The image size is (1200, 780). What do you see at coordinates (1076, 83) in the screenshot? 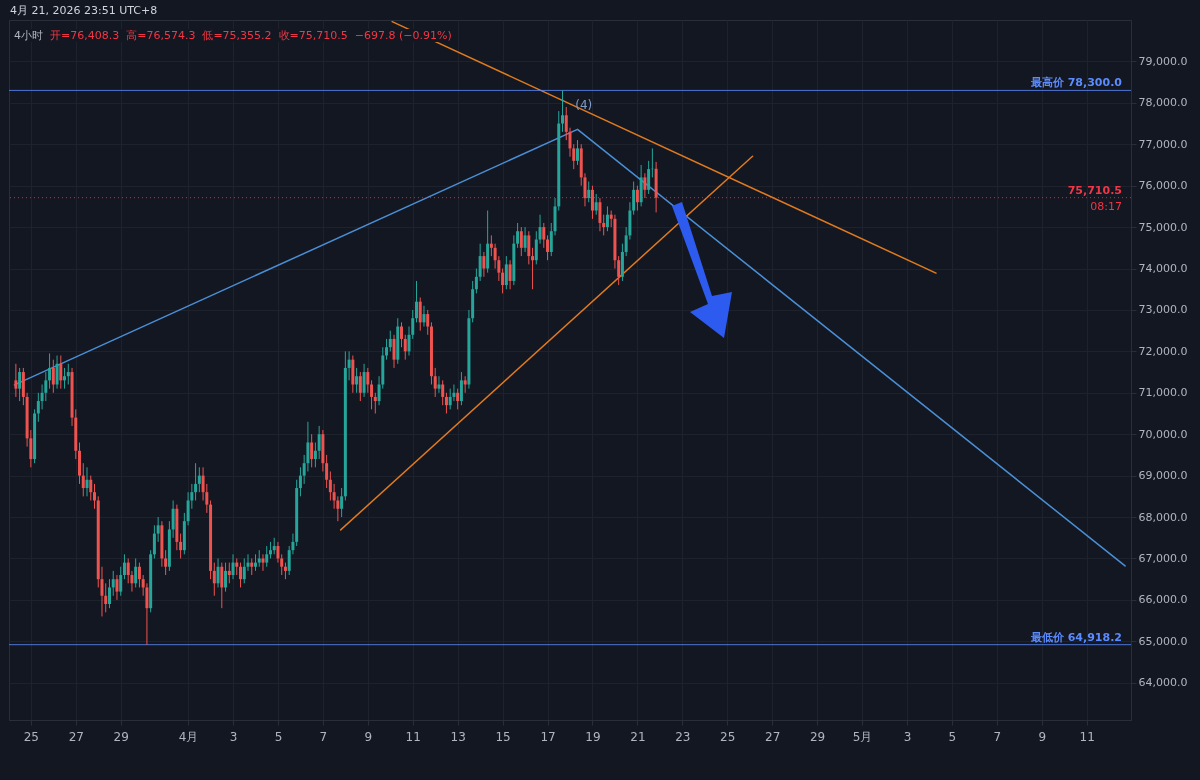
I see `ref-line-label: 最高价 78,300.0` at bounding box center [1076, 83].